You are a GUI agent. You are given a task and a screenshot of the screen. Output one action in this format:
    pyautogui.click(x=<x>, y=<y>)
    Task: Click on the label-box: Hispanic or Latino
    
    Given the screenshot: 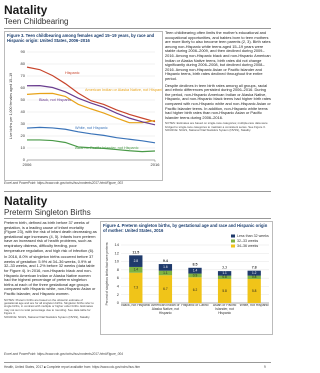 What is the action you would take?
    pyautogui.click(x=195, y=305)
    